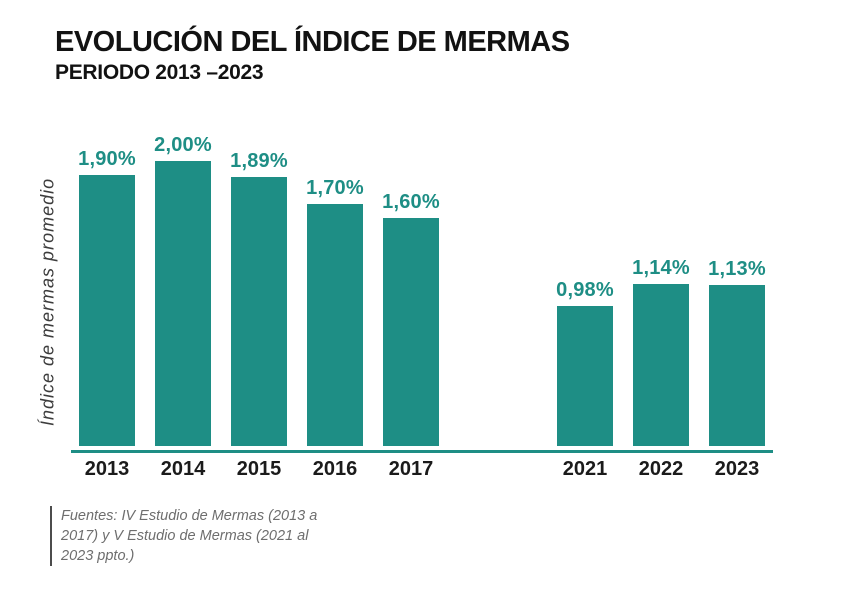 The height and width of the screenshot is (598, 850). Describe the element at coordinates (259, 311) in the screenshot. I see `bar-2015` at that location.